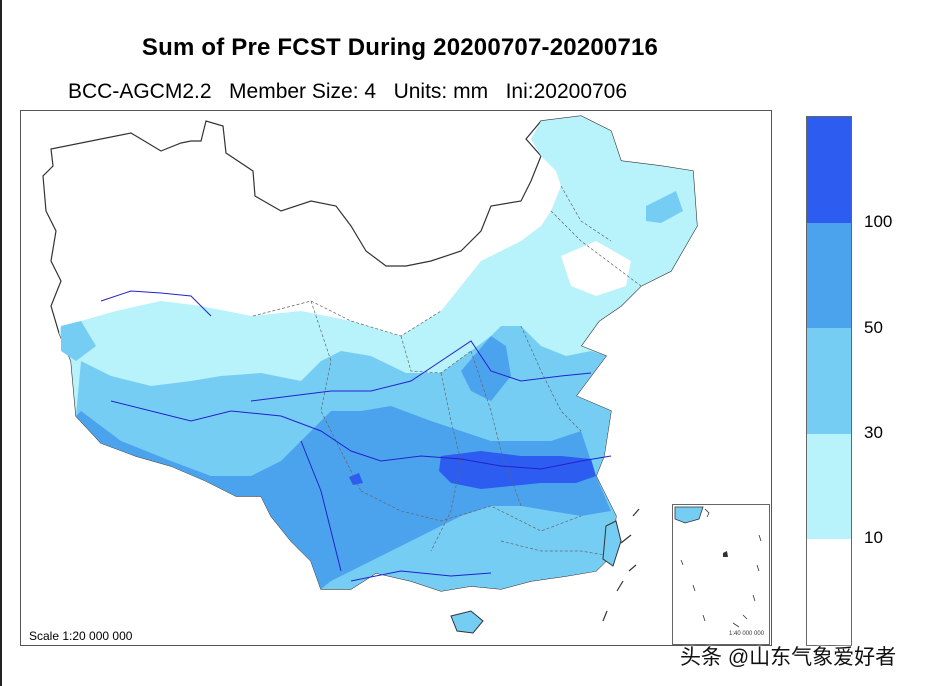  Describe the element at coordinates (718, 567) in the screenshot. I see `inset-map` at that location.